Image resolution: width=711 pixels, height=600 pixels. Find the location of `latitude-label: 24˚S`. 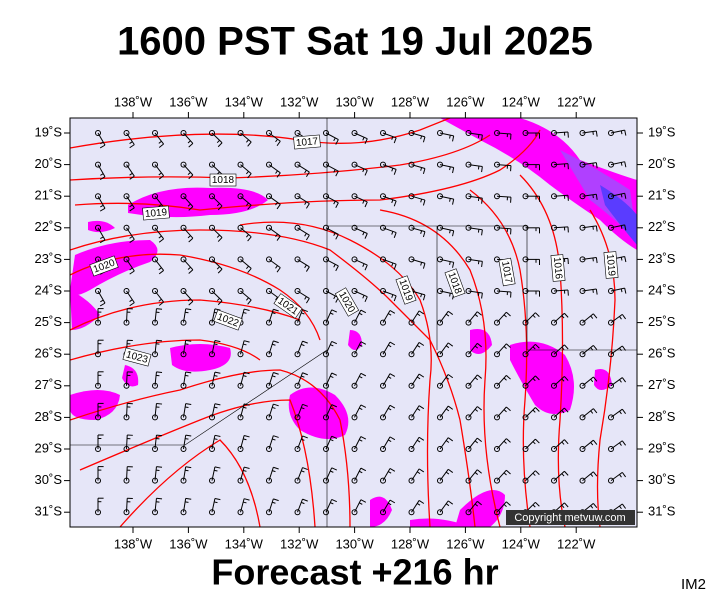

latitude-label: 24˚S is located at coordinates (49, 289).